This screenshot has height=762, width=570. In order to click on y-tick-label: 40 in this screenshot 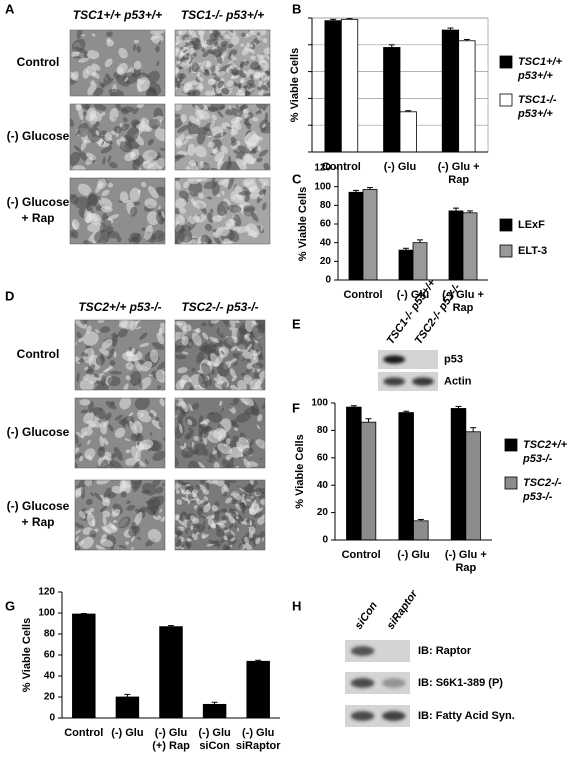, I will do `click(326, 242)`.